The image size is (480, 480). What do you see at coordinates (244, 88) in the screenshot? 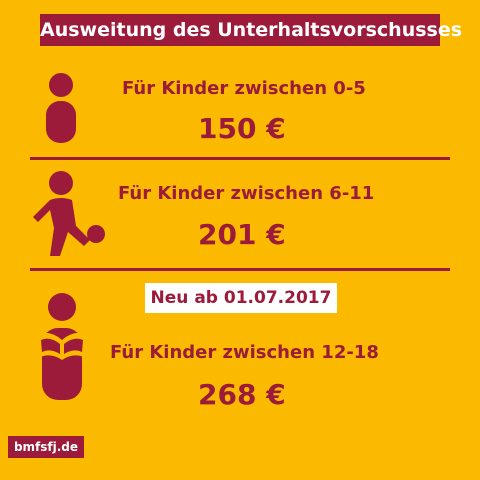
I see `row-1-label: Für Kinder zwischen 0-5` at bounding box center [244, 88].